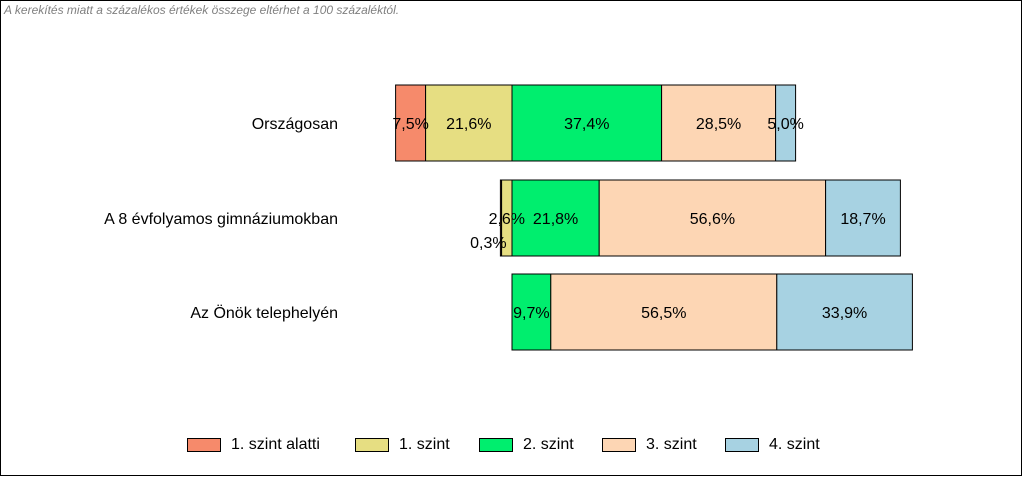 Image resolution: width=1024 pixels, height=478 pixels. I want to click on data-label: 18,7%, so click(862, 219).